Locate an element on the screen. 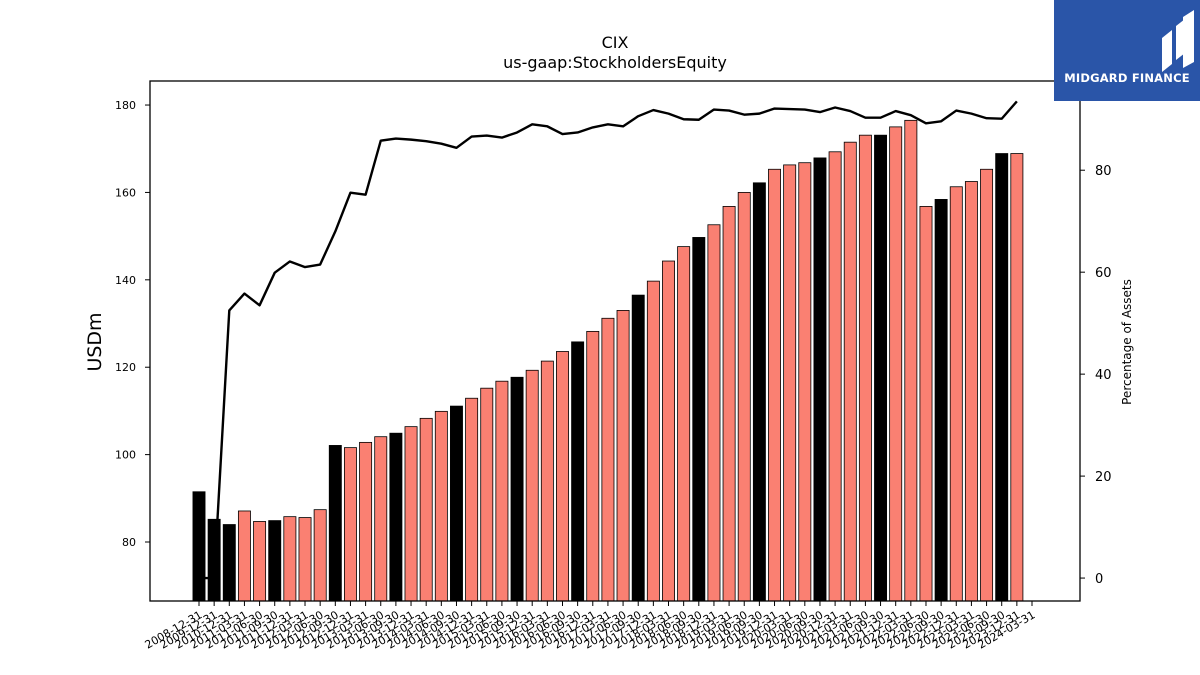 This screenshot has width=1200, height=675. y2-axis-label: Percentage of Assets is located at coordinates (1127, 342).